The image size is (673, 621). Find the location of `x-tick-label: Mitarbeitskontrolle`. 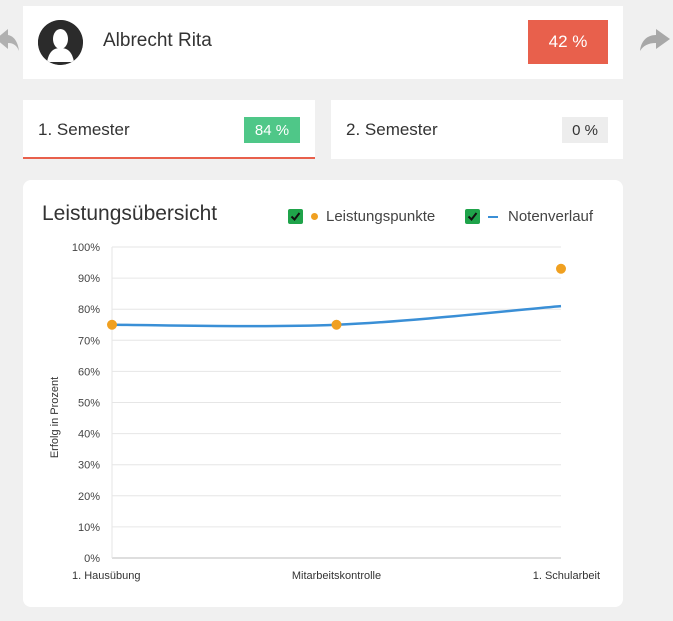

x-tick-label: Mitarbeitskontrolle is located at coordinates (336, 576).